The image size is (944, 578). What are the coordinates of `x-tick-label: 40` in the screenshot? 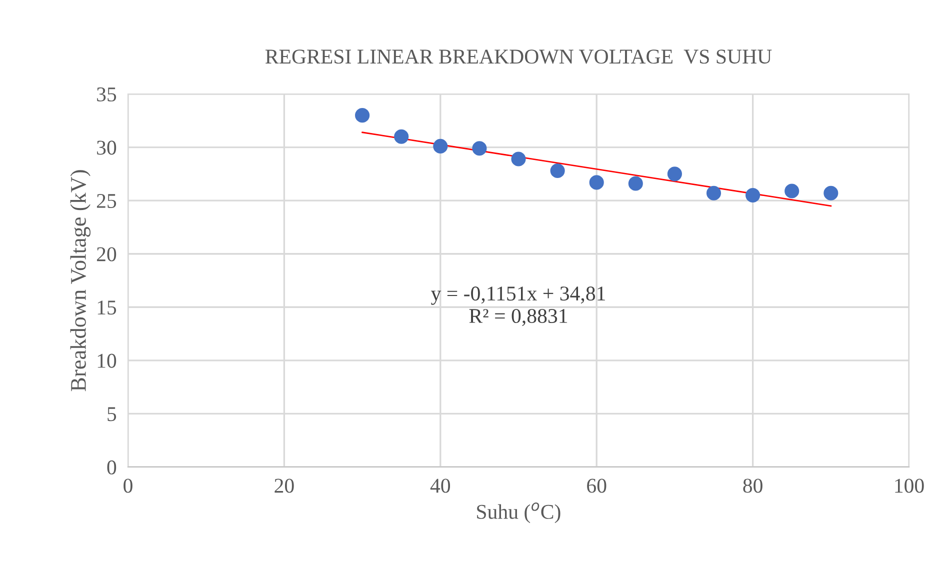 It's located at (440, 485).